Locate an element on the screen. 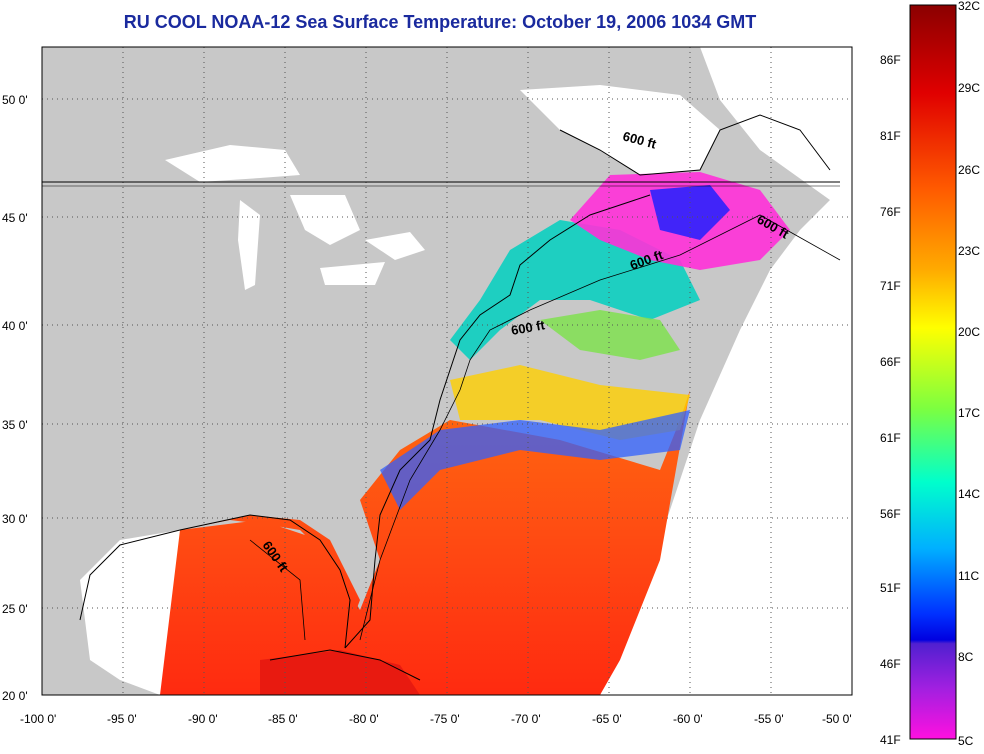 The width and height of the screenshot is (984, 754). lon-tick-label: -100 0' is located at coordinates (38, 719).